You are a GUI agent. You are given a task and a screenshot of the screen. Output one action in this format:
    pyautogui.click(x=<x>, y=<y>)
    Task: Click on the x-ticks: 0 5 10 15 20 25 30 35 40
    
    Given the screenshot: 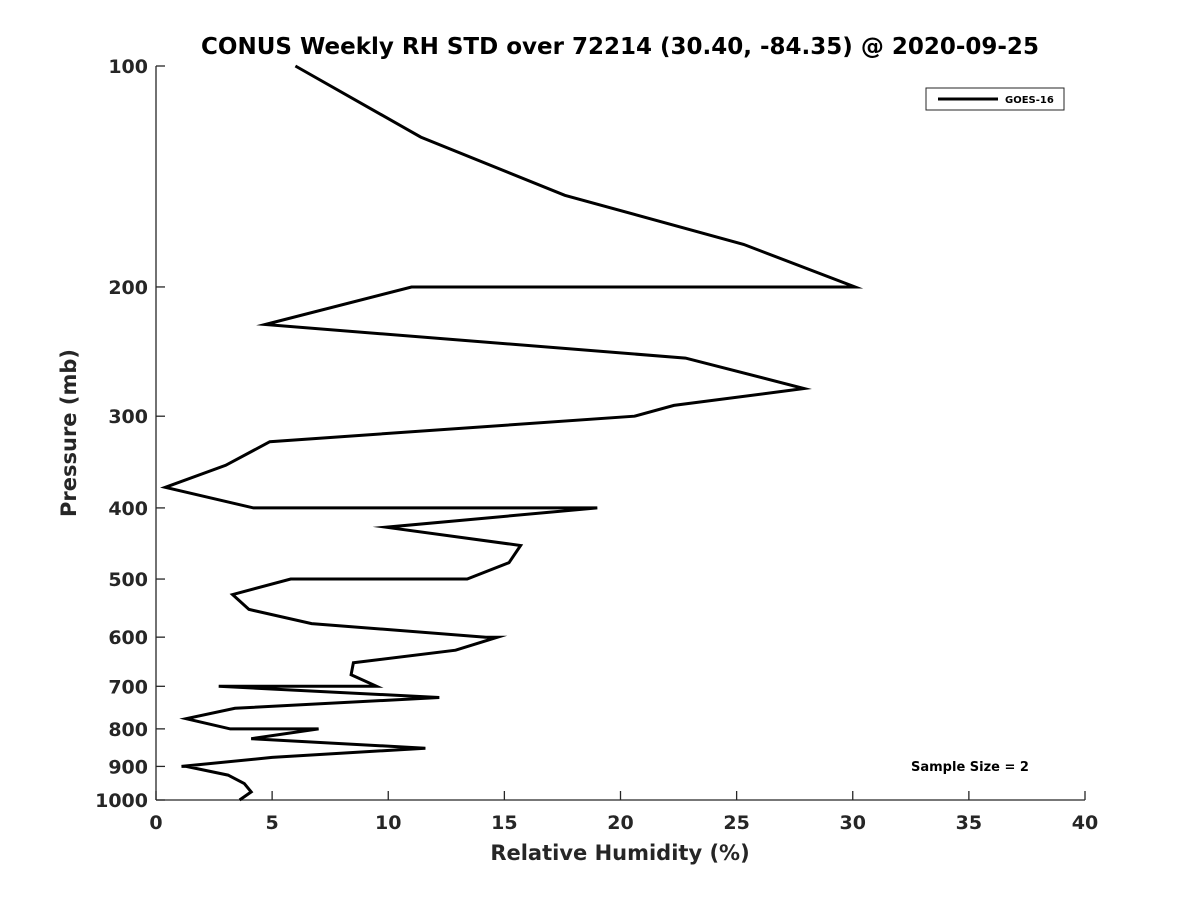 What is the action you would take?
    pyautogui.click(x=623, y=812)
    